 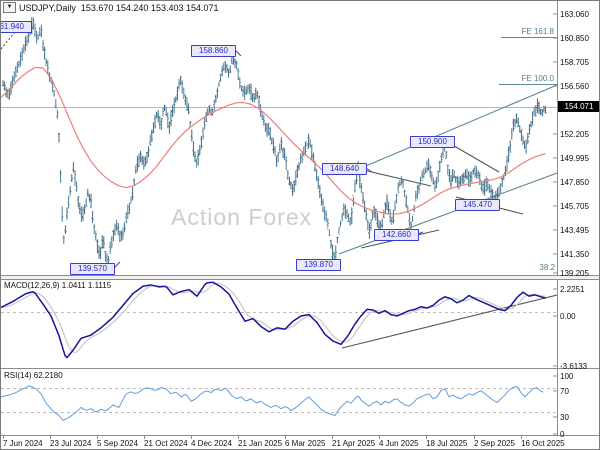 What do you see at coordinates (58, 285) in the screenshot?
I see `macd-indicator-label: MACD(12,26,9) 1.0411 1.1115` at bounding box center [58, 285].